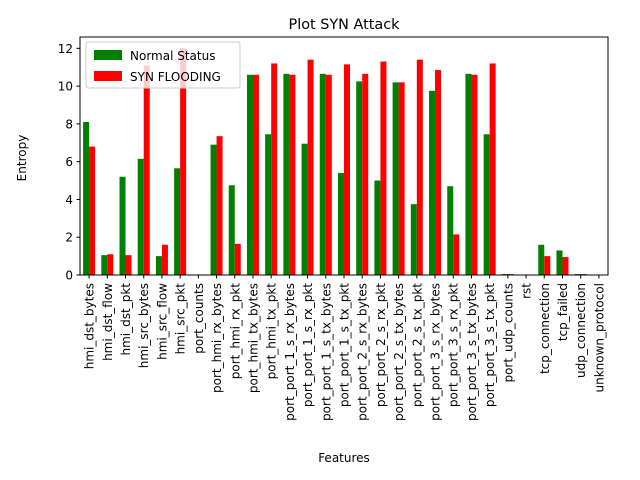 Image resolution: width=640 pixels, height=480 pixels. Describe the element at coordinates (545, 328) in the screenshot. I see `x-tick-label-tcp-connection: tcp_connection` at that location.